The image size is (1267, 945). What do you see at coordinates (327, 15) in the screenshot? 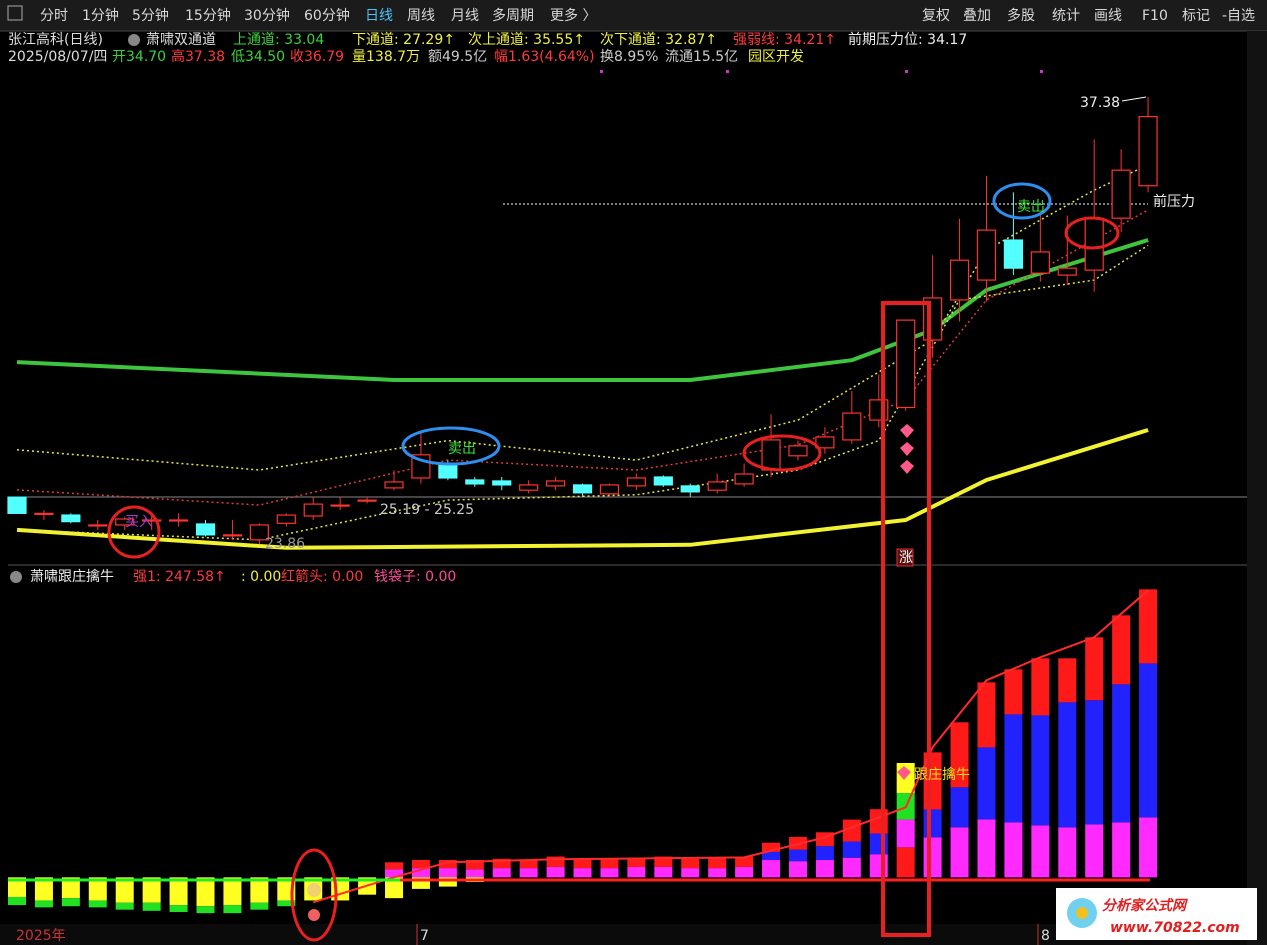
I see `tab: 60分钟` at bounding box center [327, 15].